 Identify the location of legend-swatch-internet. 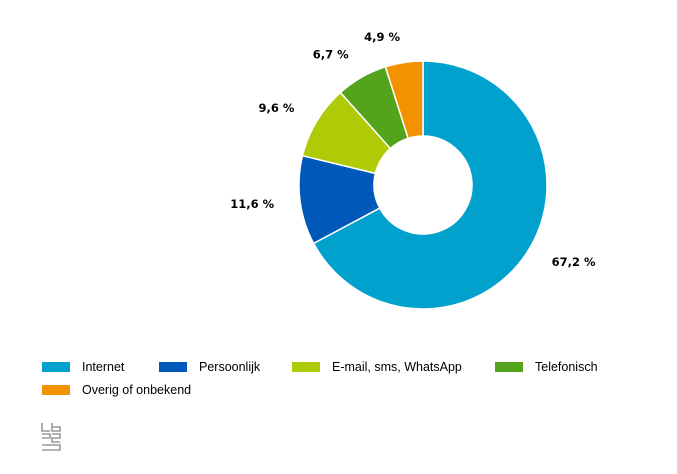
(56, 367).